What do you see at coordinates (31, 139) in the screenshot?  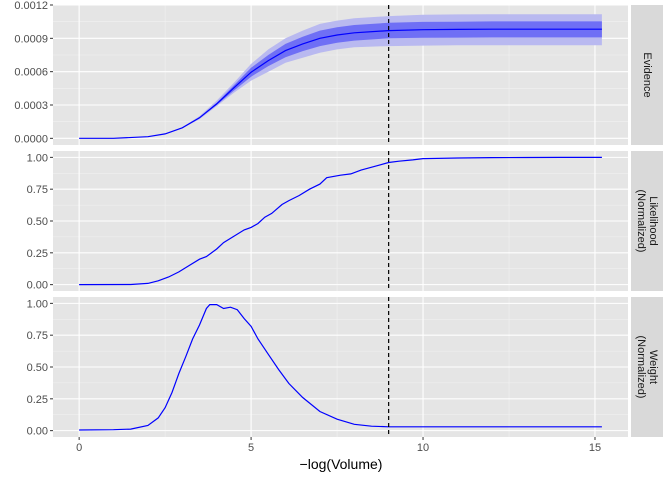 I see `y-tick-label: 0.0000` at bounding box center [31, 139].